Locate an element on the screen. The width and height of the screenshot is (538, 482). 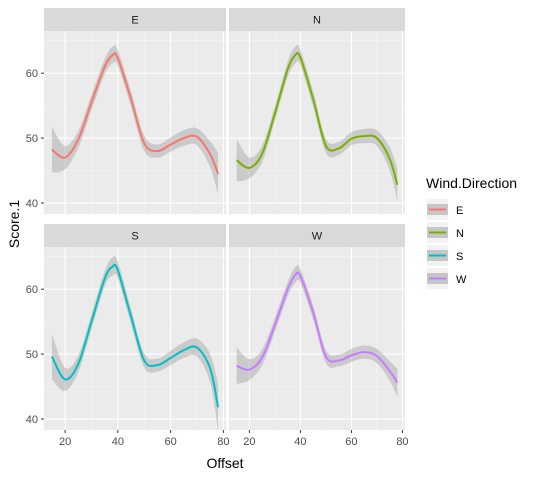
panel-background-n is located at coordinates (317, 122).